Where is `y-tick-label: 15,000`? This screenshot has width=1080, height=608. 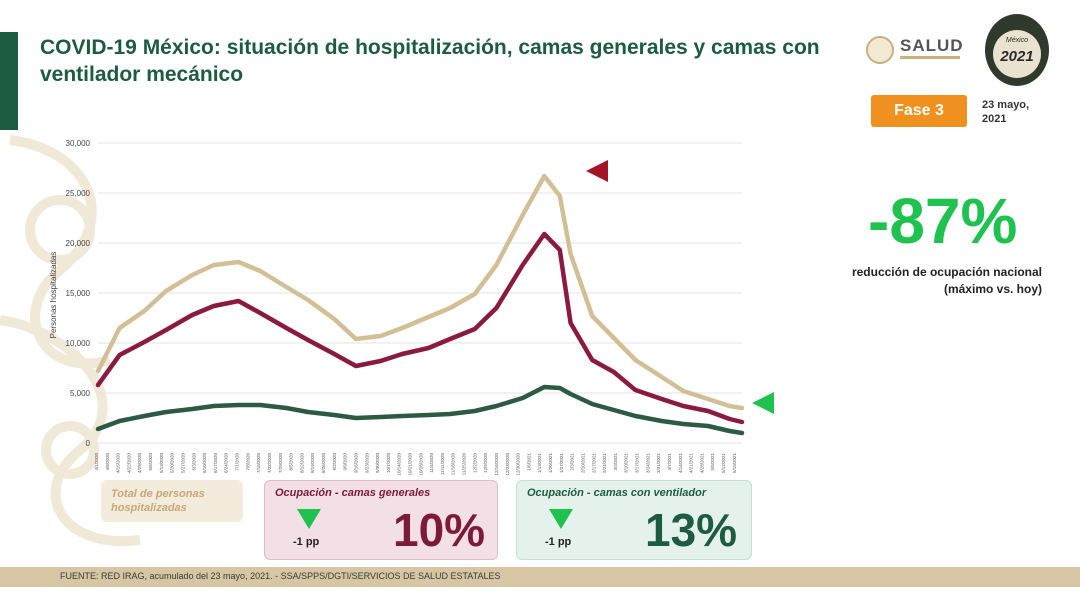 y-tick-label: 15,000 is located at coordinates (78, 293).